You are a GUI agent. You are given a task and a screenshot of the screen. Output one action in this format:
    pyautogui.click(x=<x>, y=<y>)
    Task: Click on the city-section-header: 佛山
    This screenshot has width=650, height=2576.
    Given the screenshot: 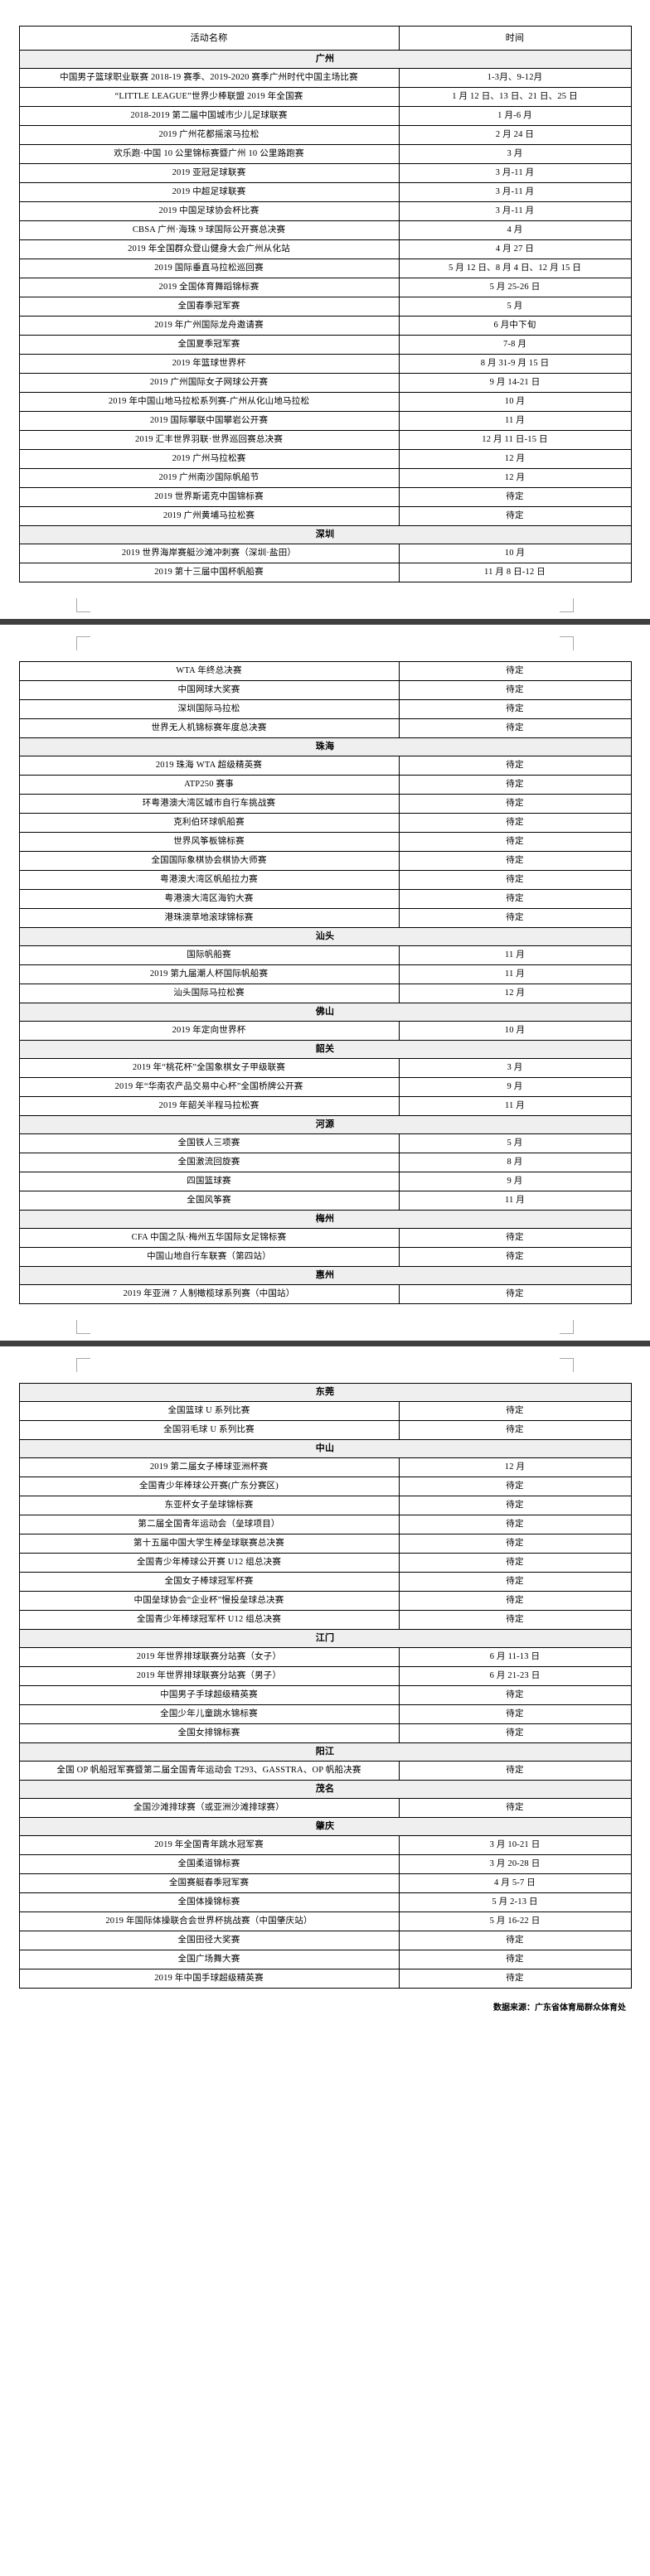 What is the action you would take?
    pyautogui.click(x=325, y=1012)
    